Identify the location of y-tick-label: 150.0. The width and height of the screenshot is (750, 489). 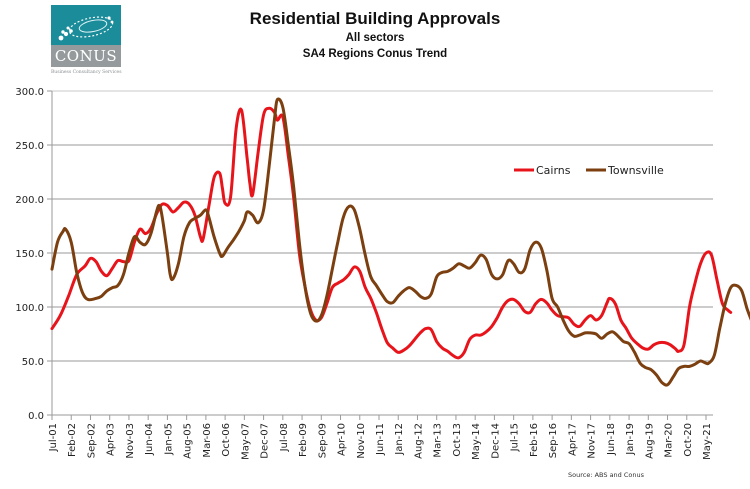
(29, 254).